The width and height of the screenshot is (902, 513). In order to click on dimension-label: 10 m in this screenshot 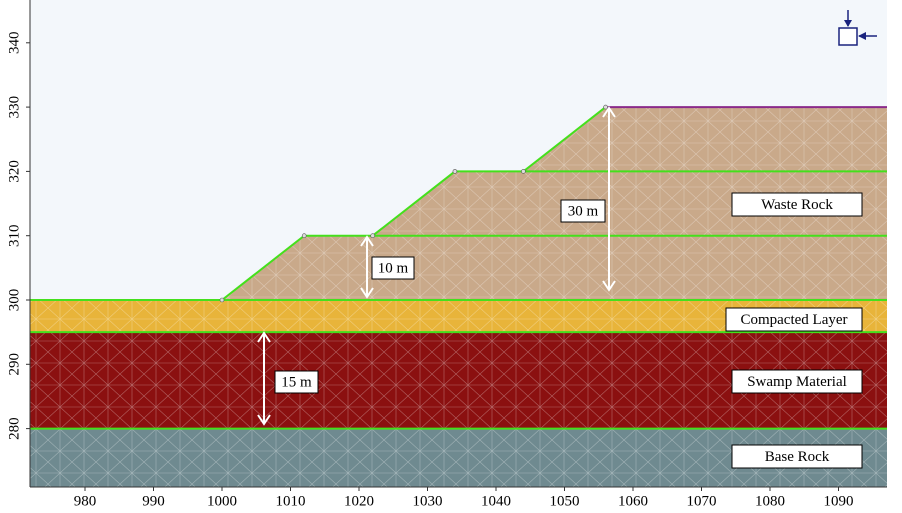, I will do `click(393, 268)`.